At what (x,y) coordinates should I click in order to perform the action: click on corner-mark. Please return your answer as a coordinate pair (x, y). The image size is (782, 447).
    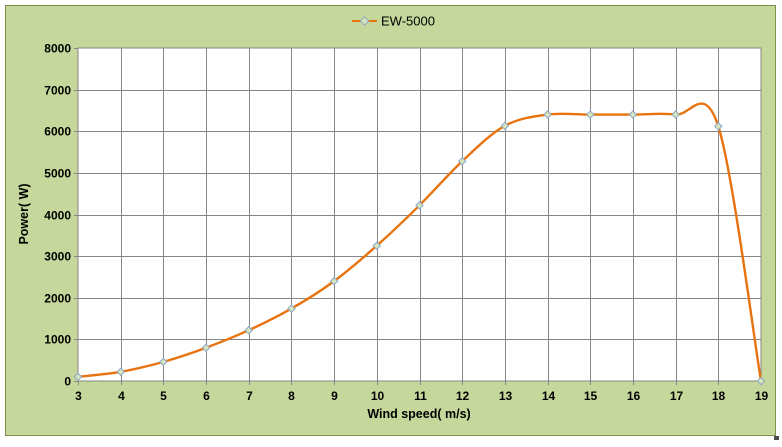
    Looking at the image, I should click on (776, 438).